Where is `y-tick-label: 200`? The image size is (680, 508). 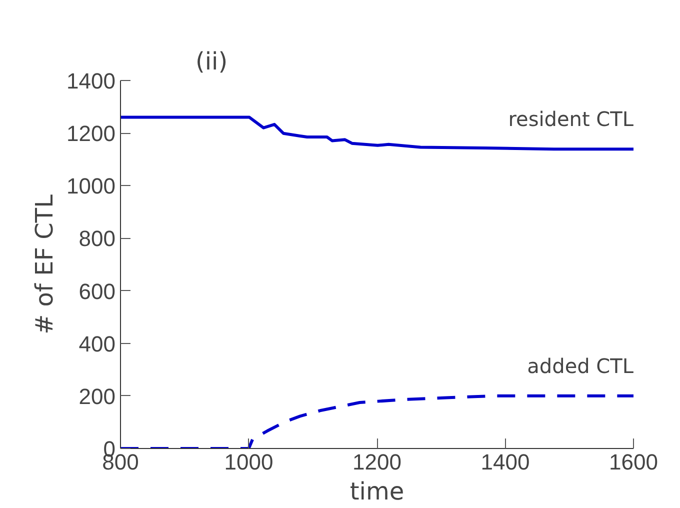 y-tick-label: 200 is located at coordinates (97, 396).